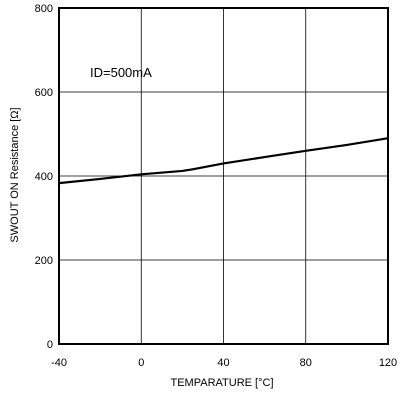 This screenshot has width=400, height=397. I want to click on x-tick-label: 0, so click(141, 363).